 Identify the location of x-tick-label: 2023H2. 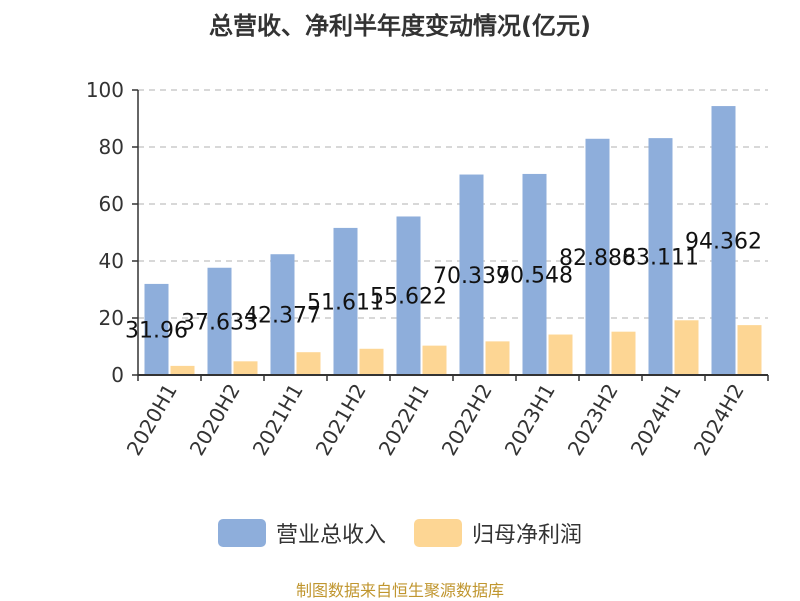
(593, 420).